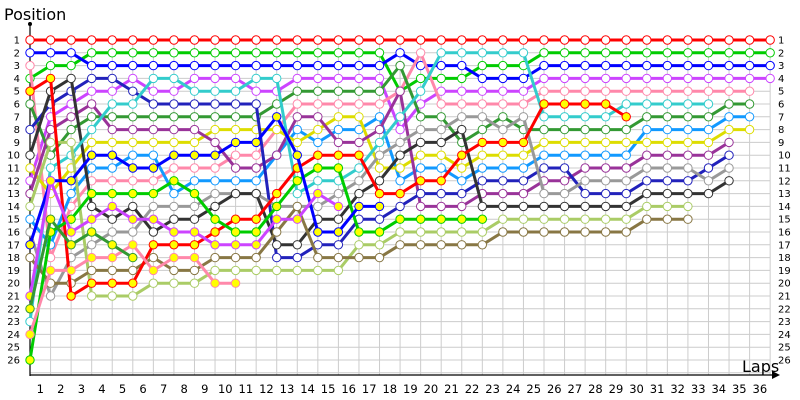 The image size is (800, 400). I want to click on y-tick-label: 19, so click(784, 271).